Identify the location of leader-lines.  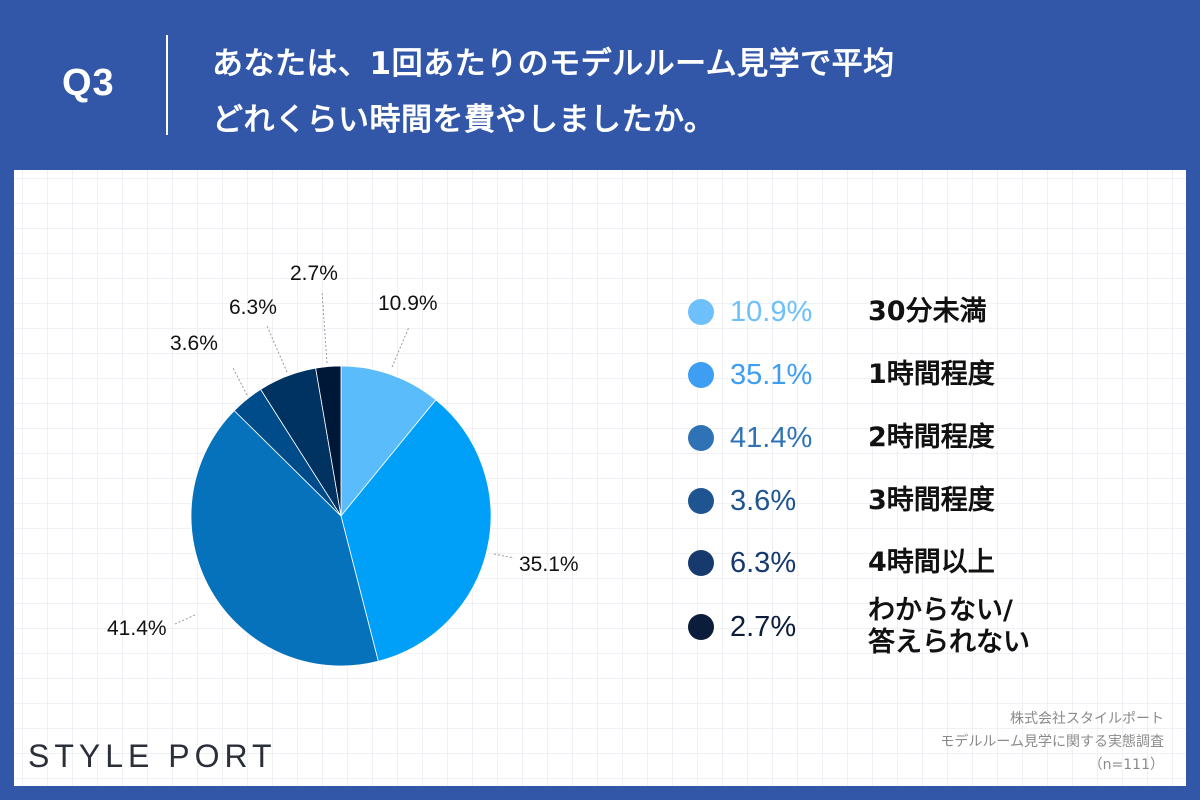
(344, 457).